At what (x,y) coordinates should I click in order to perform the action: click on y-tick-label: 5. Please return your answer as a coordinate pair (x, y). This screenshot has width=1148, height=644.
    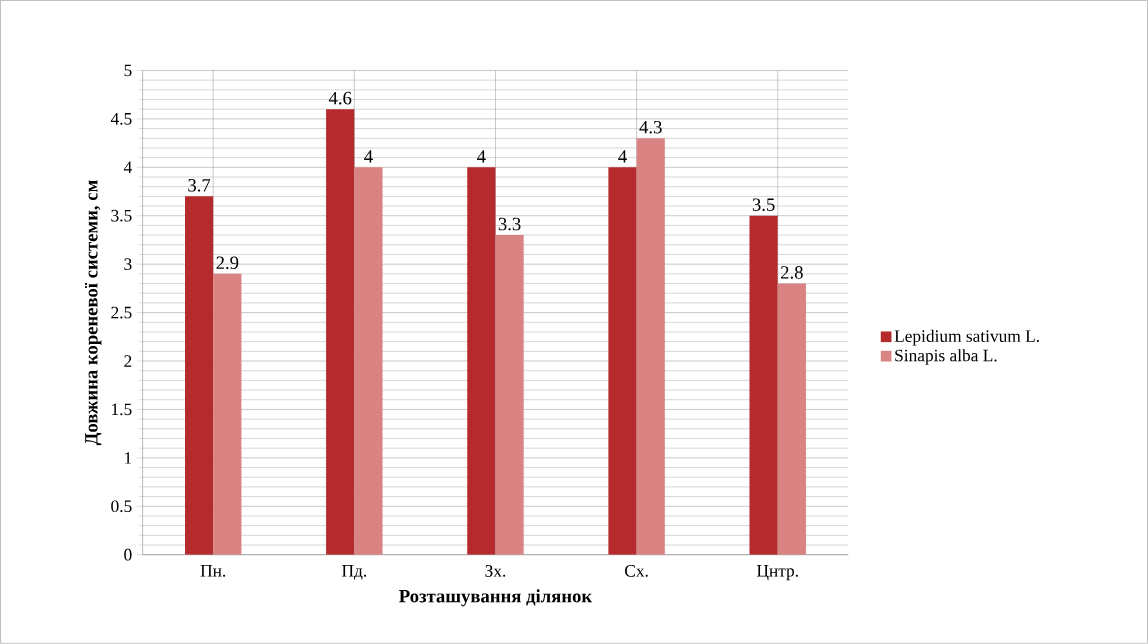
    Looking at the image, I should click on (128, 70).